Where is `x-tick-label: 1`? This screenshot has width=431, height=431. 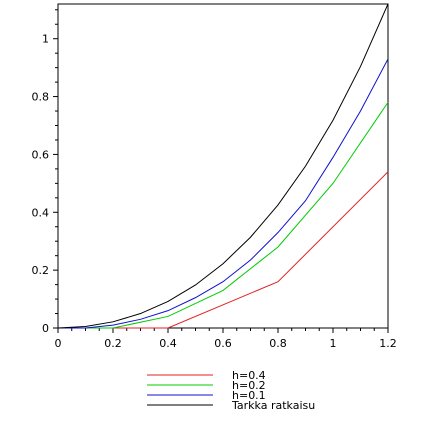 x-tick-label: 1 is located at coordinates (333, 343).